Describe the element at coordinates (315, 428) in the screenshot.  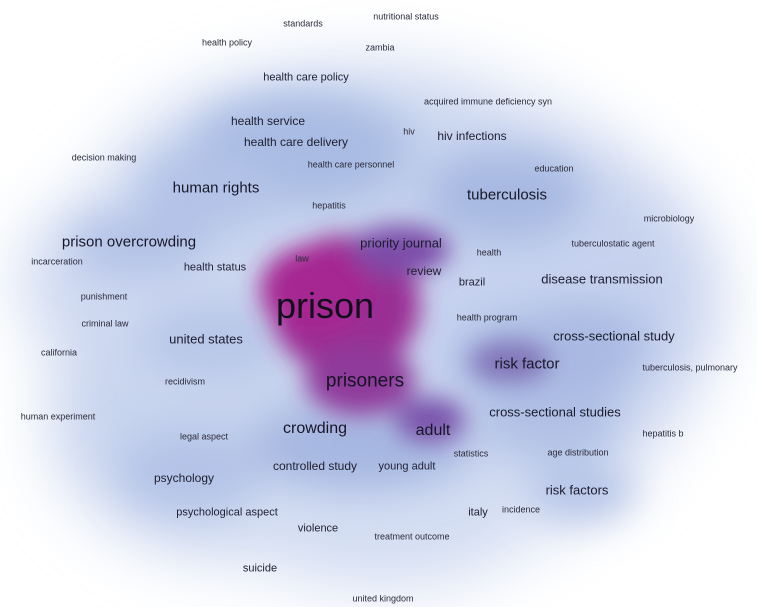
I see `term-crowding: crowding` at that location.